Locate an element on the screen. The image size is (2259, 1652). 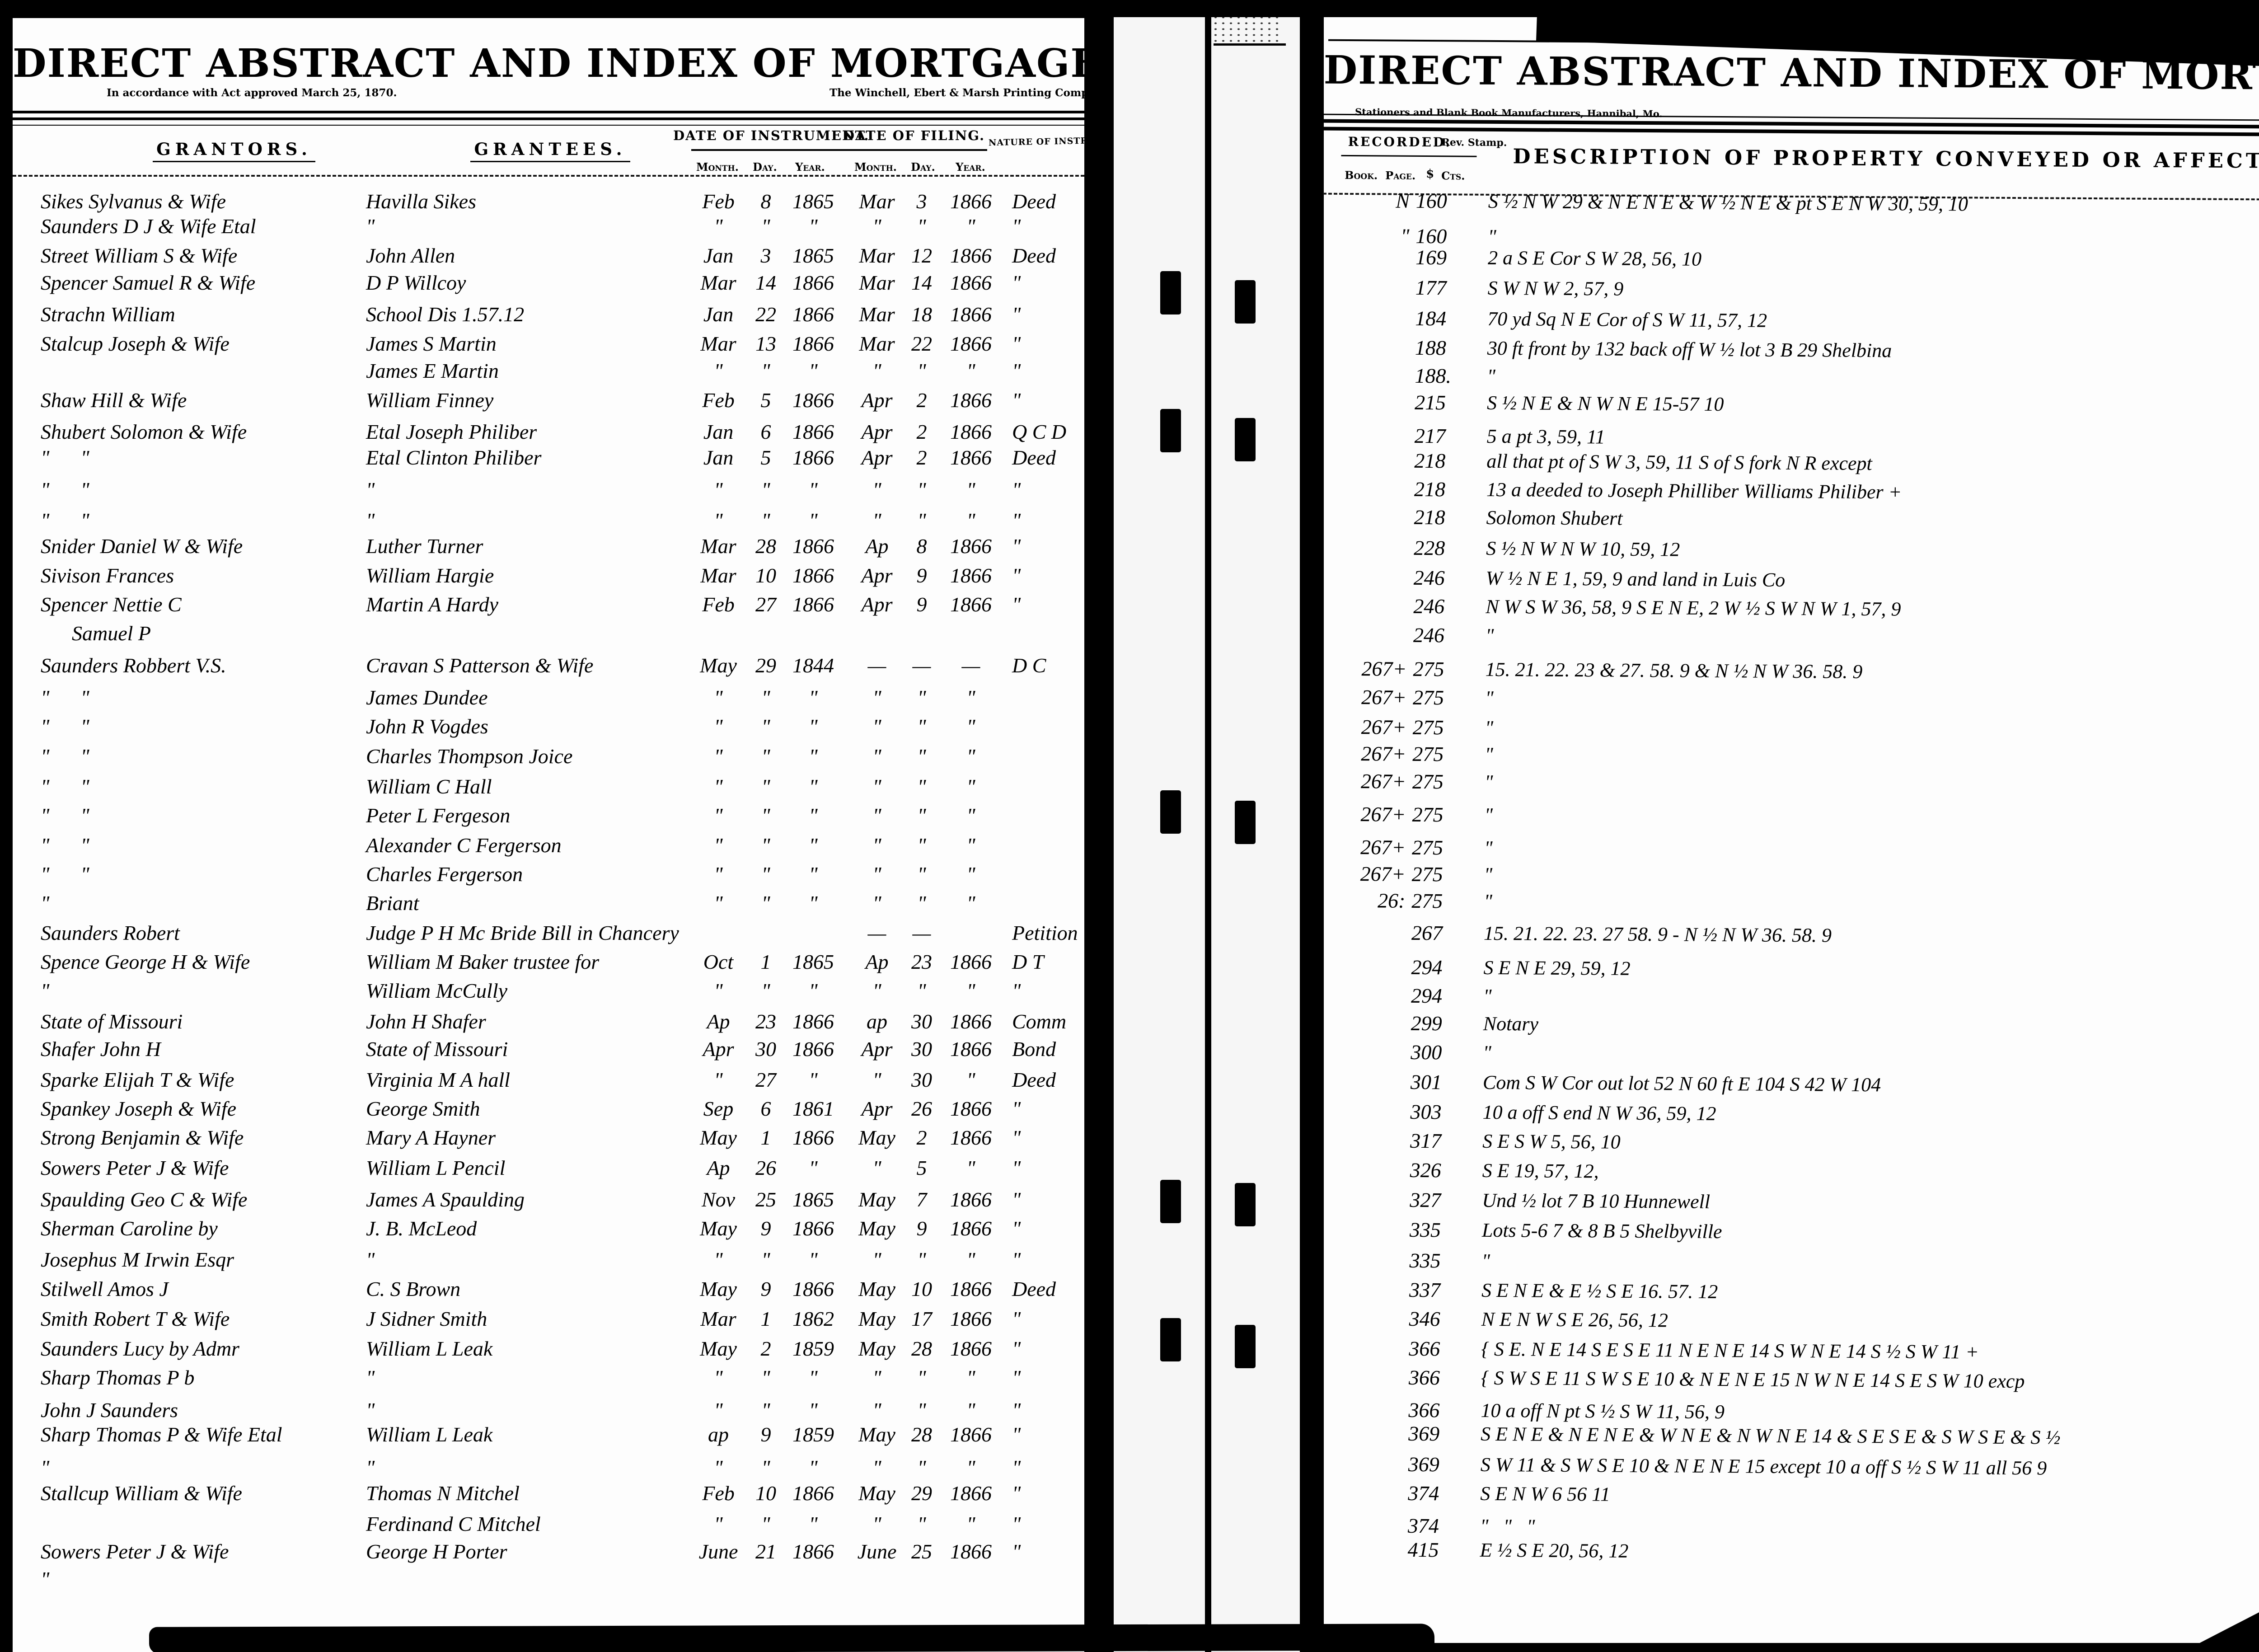
cell-grantee: William M Baker trustee for is located at coordinates (483, 961).